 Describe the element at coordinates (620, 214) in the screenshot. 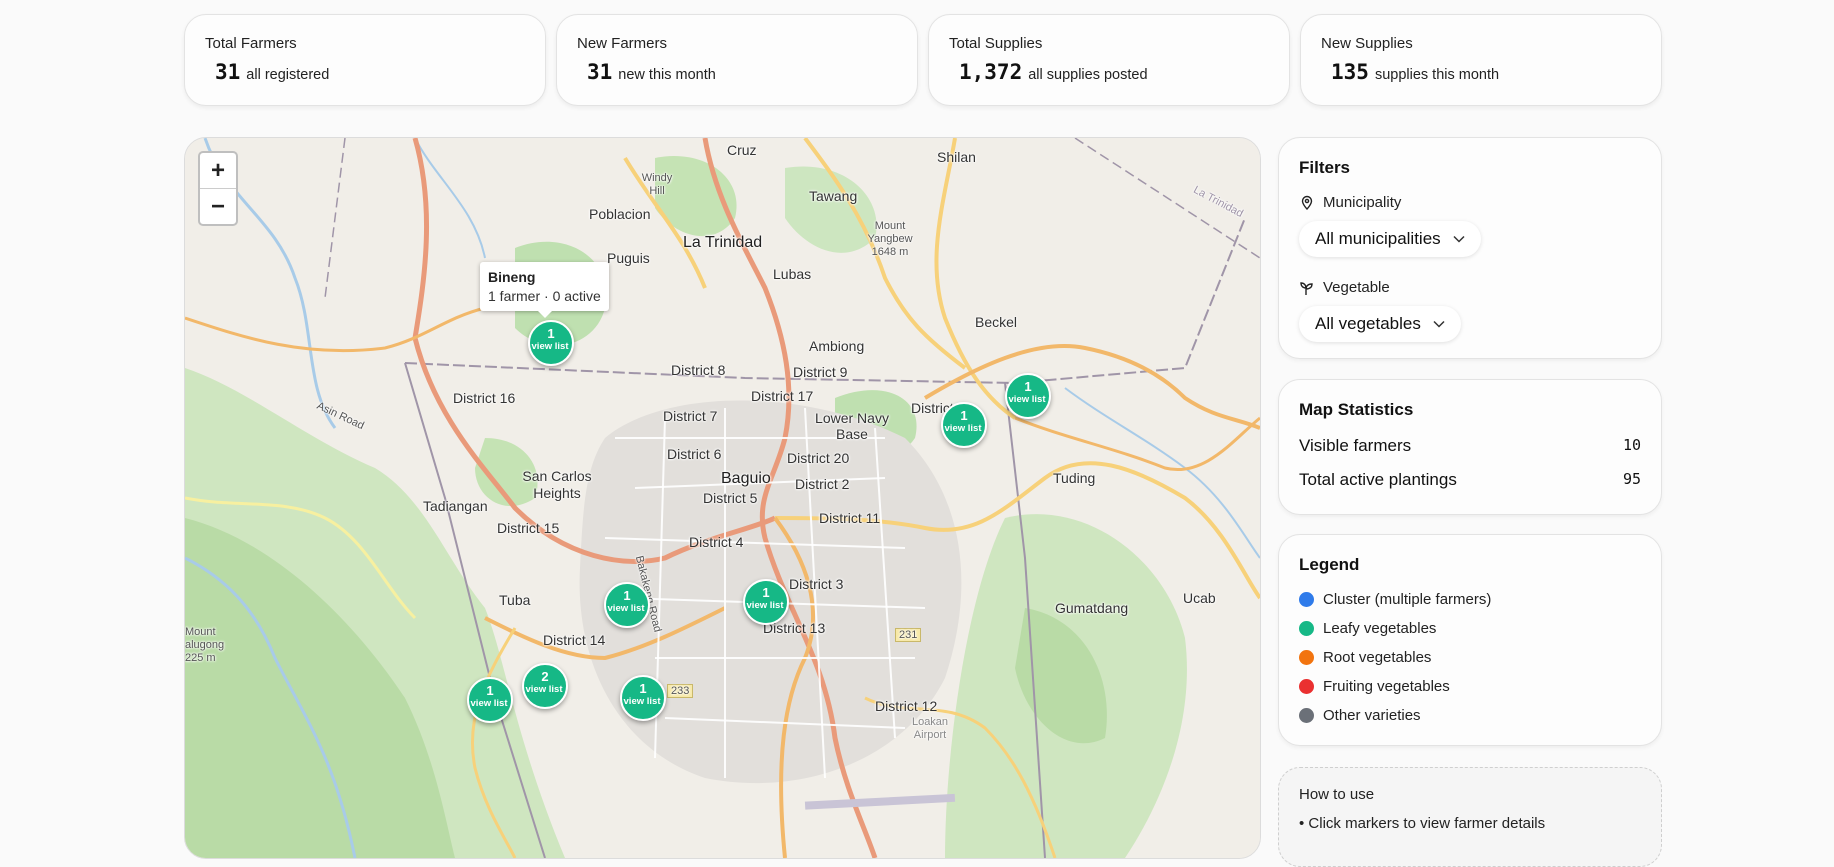

I see `map-label: Poblacion` at that location.